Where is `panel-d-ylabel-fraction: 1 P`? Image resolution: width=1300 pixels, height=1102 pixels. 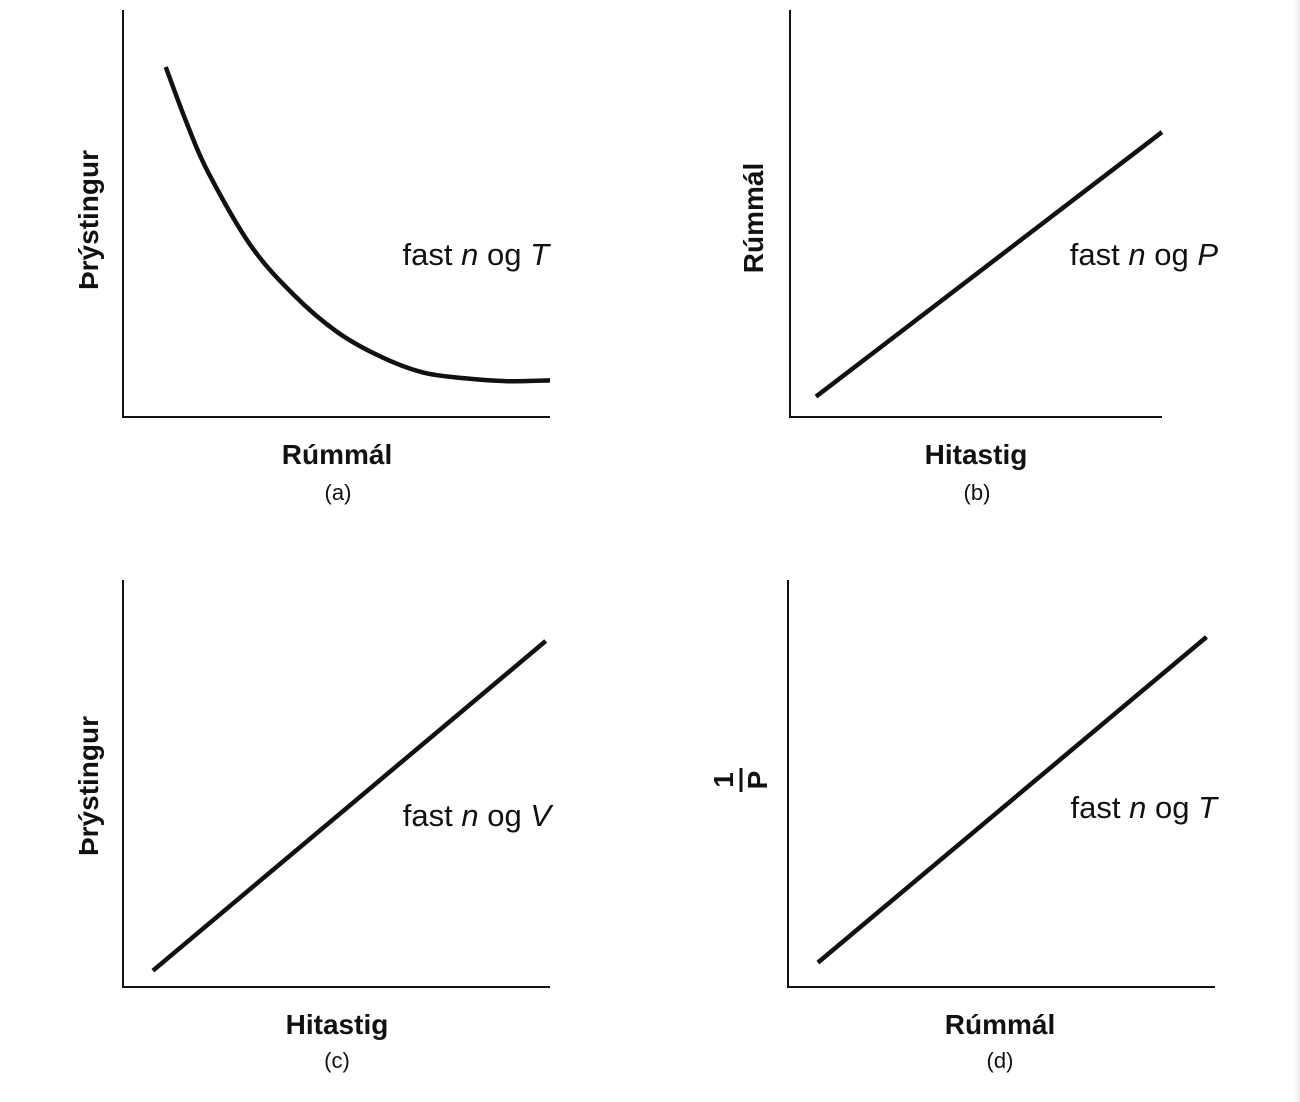
panel-d-ylabel-fraction: 1 P is located at coordinates (740, 780).